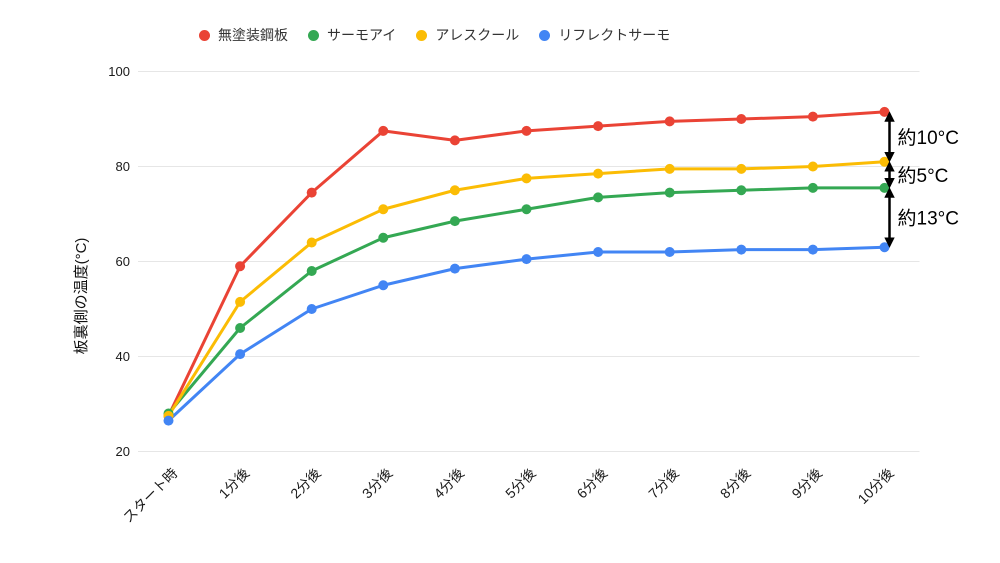 Image resolution: width=1000 pixels, height=563 pixels. Describe the element at coordinates (663, 483) in the screenshot. I see `x-tick-label: 7分後` at that location.